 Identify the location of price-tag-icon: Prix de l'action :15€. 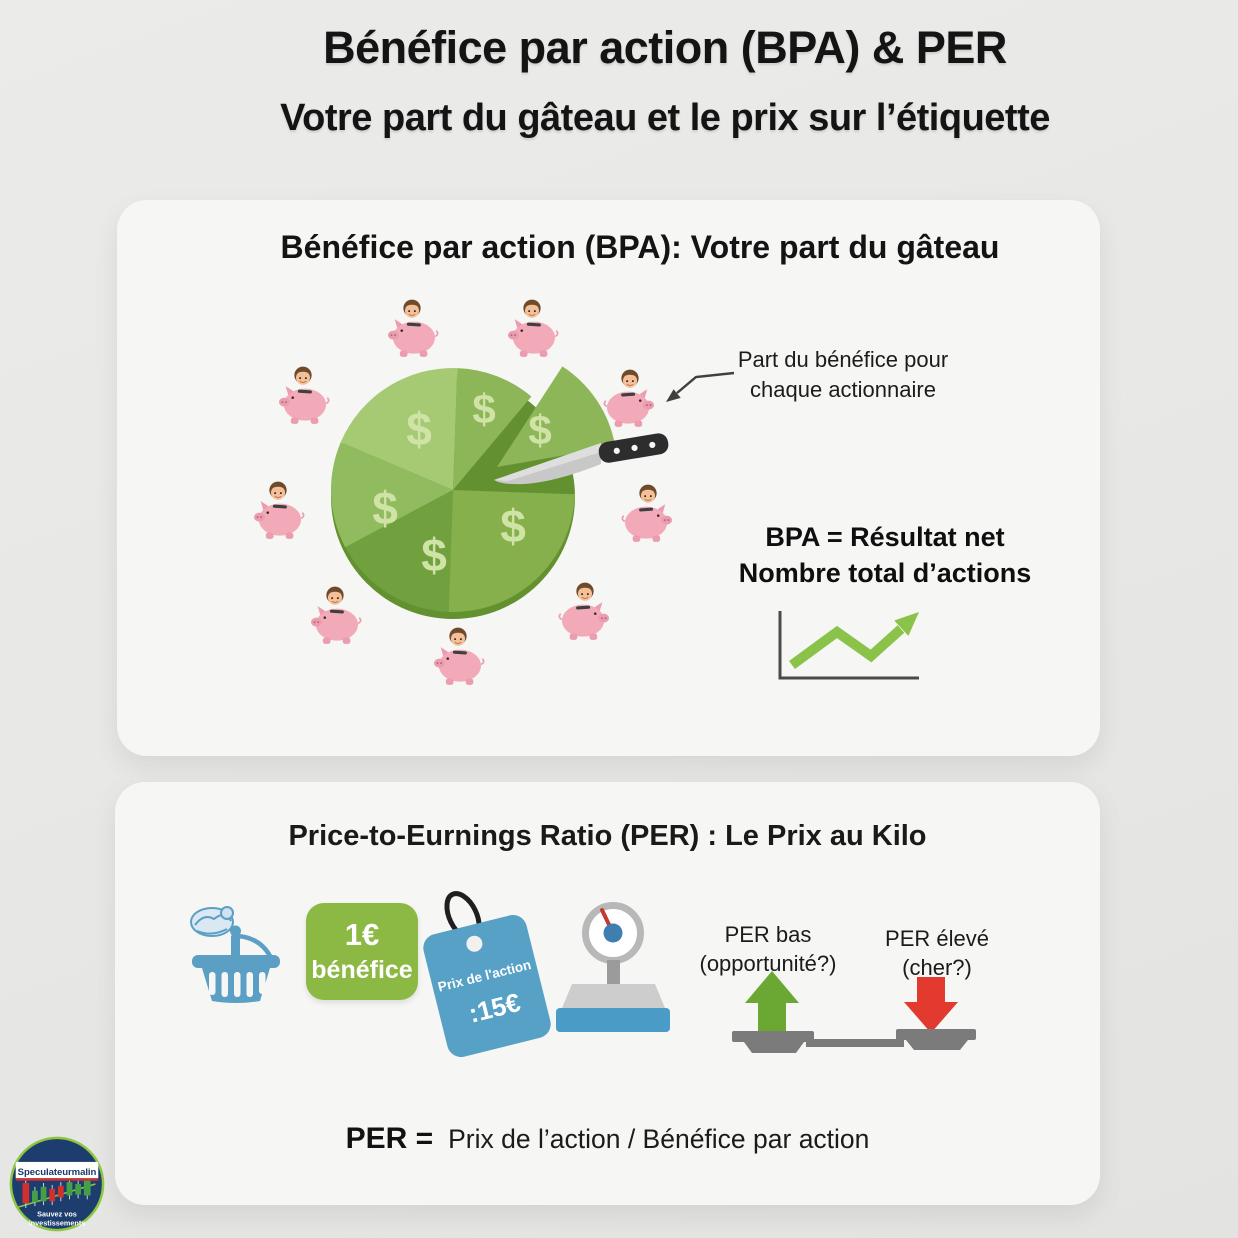
(487, 974).